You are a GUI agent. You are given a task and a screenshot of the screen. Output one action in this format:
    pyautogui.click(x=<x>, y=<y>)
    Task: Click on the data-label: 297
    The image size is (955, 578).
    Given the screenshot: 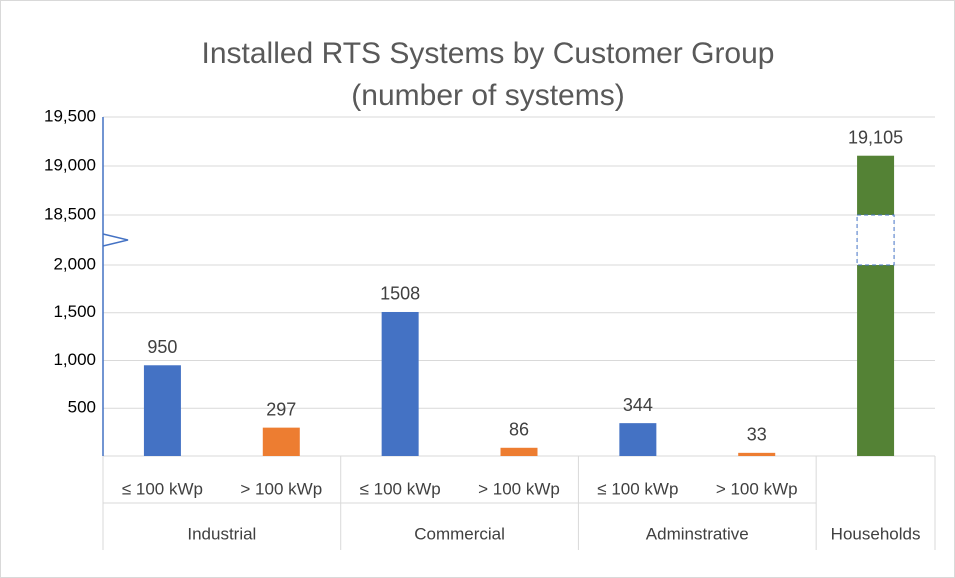 What is the action you would take?
    pyautogui.click(x=281, y=409)
    